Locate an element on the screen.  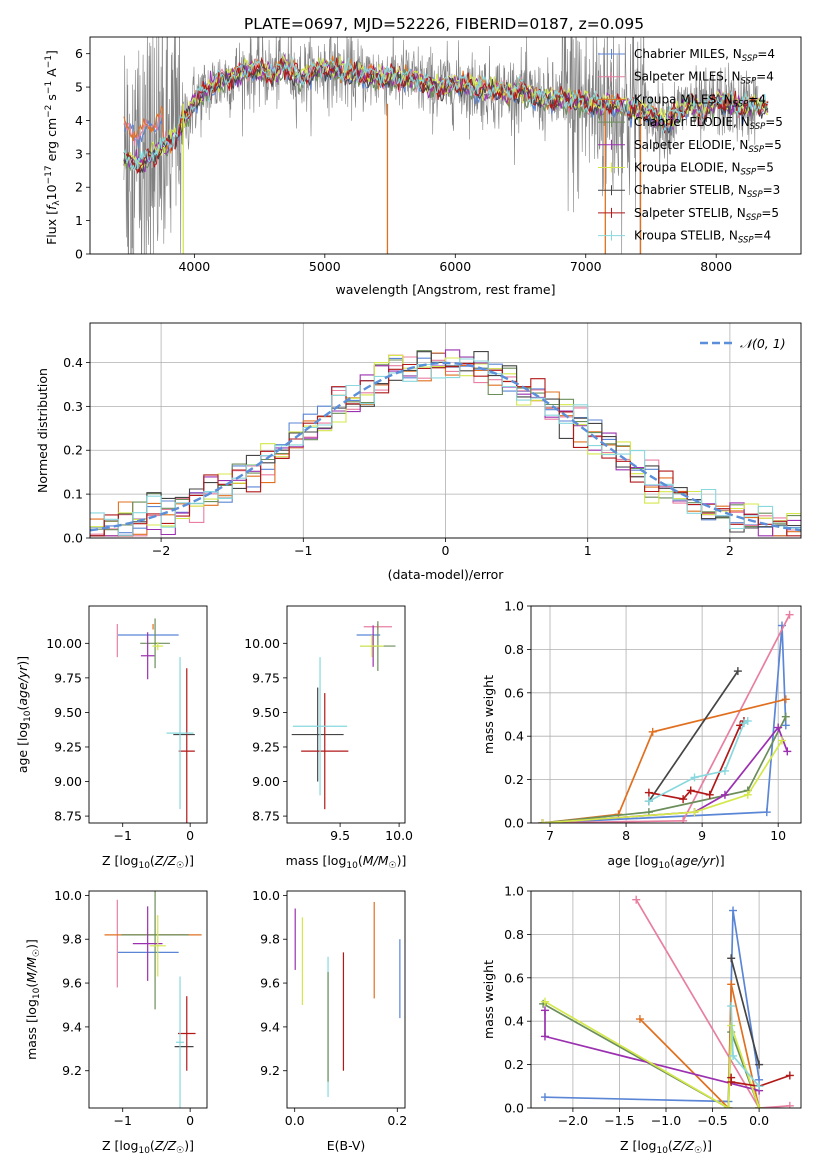
x-tick-label: 10.0 is located at coordinates (399, 835).